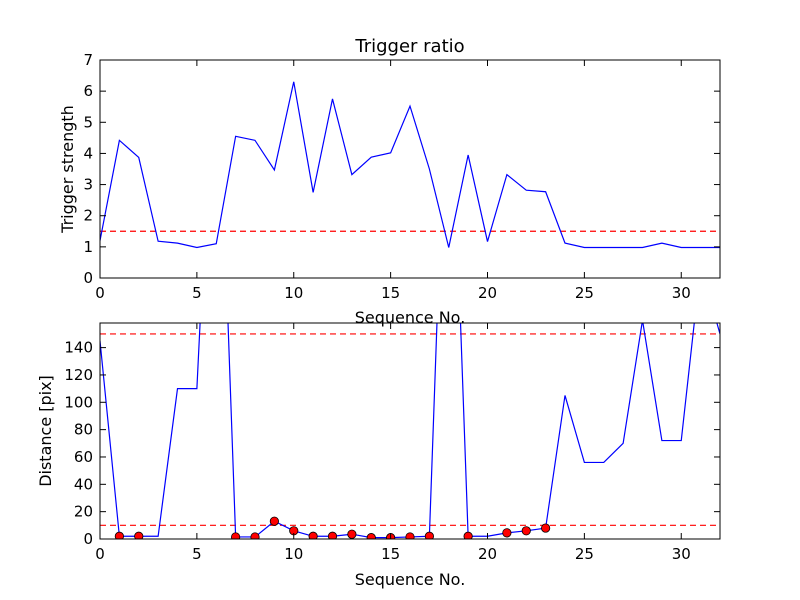 The width and height of the screenshot is (800, 600). What do you see at coordinates (100, 293) in the screenshot?
I see `top-x-tick-label: 0` at bounding box center [100, 293].